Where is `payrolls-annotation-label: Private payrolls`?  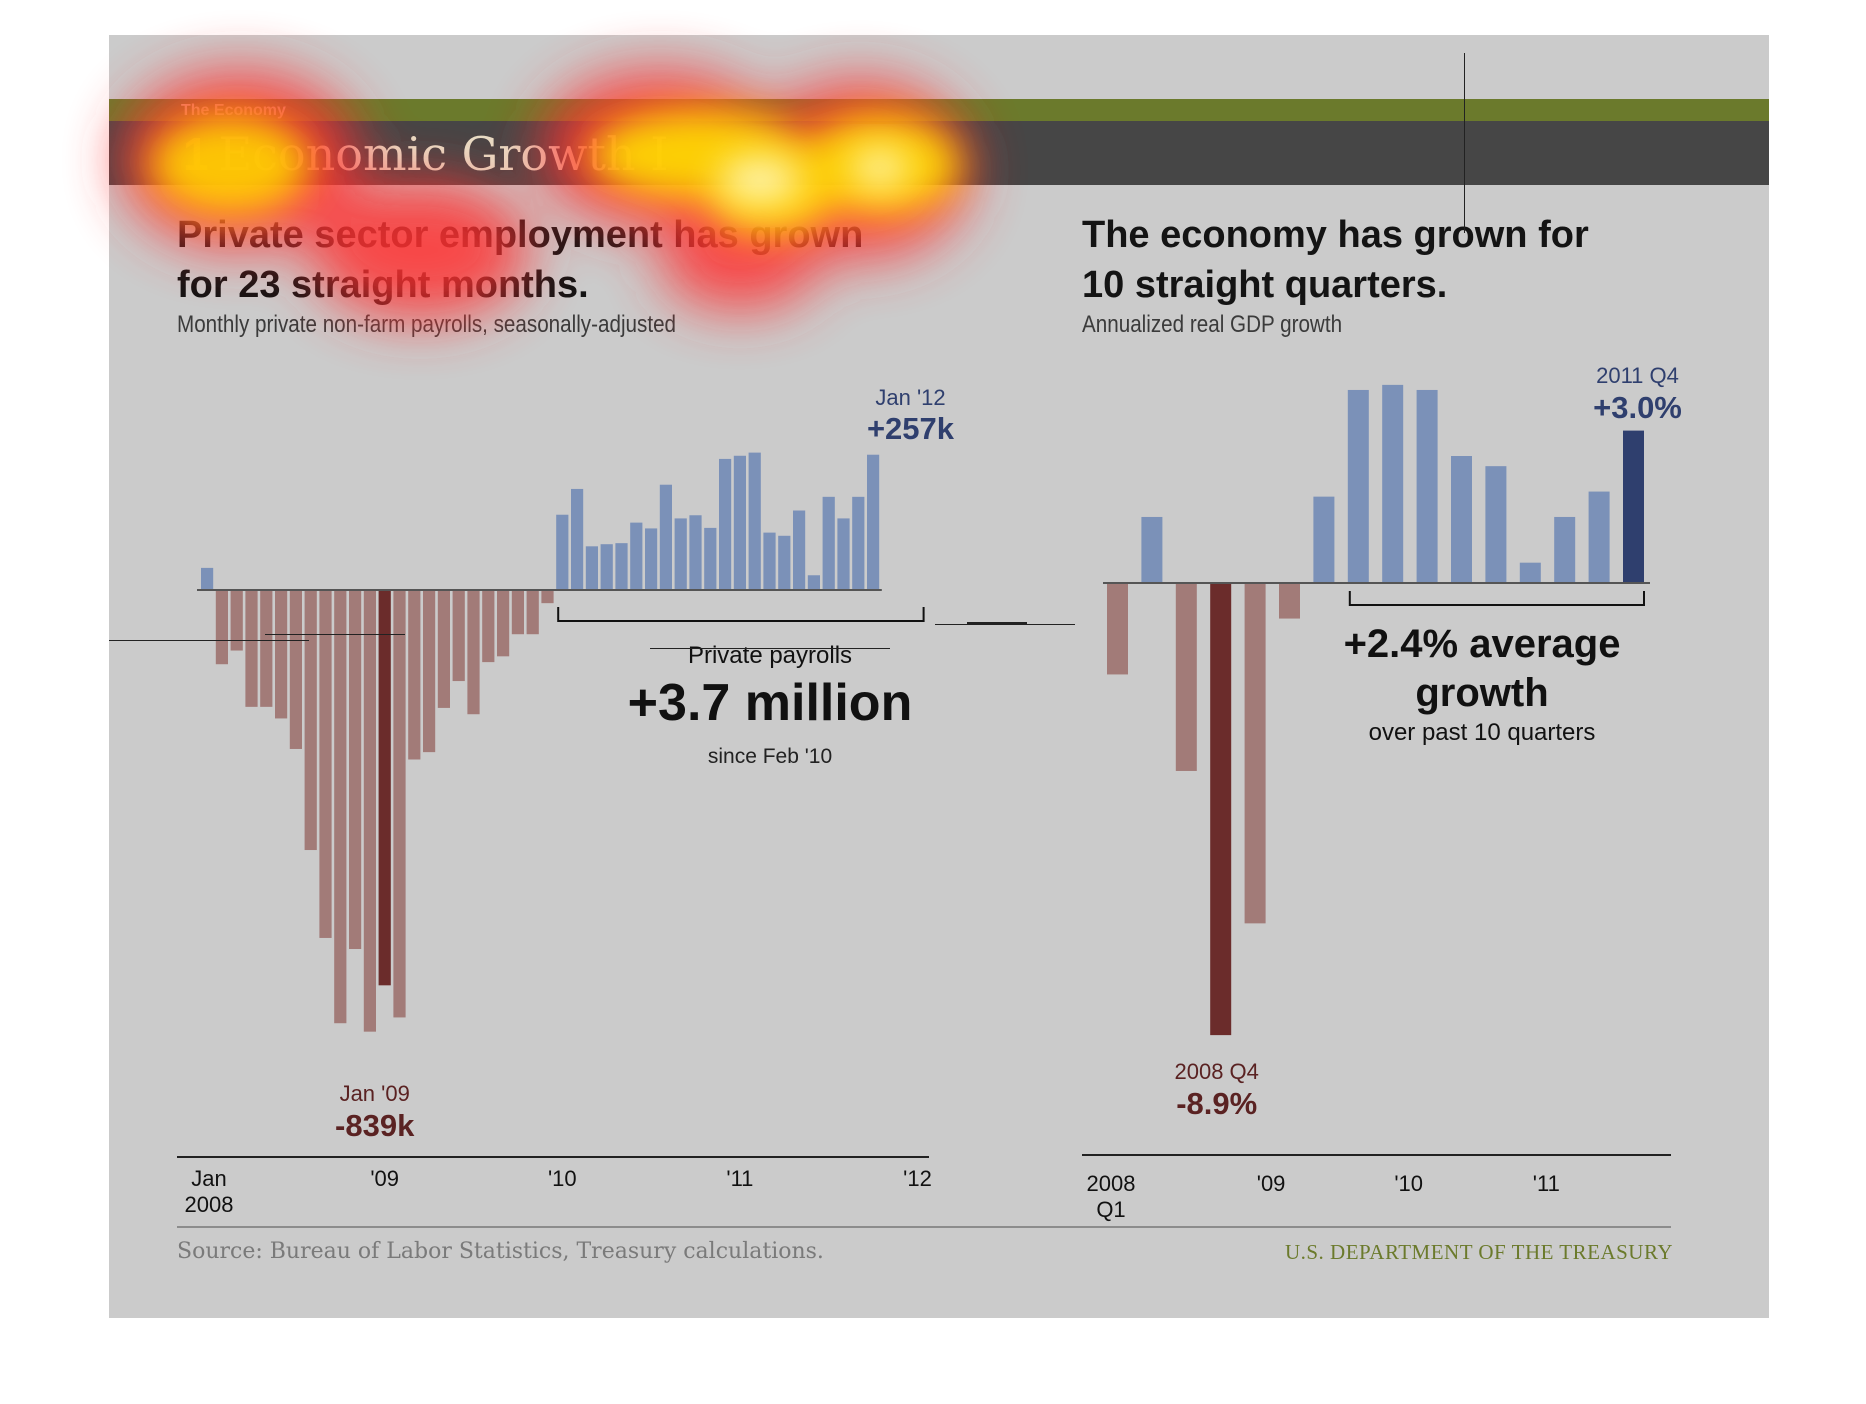 payrolls-annotation-label: Private payrolls is located at coordinates (770, 655).